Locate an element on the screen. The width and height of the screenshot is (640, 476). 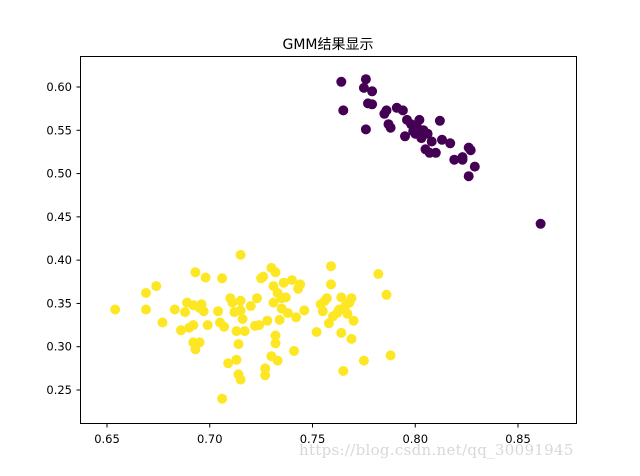
watermark: https://blog.csdn.net/qq_30091945 is located at coordinates (436, 450).